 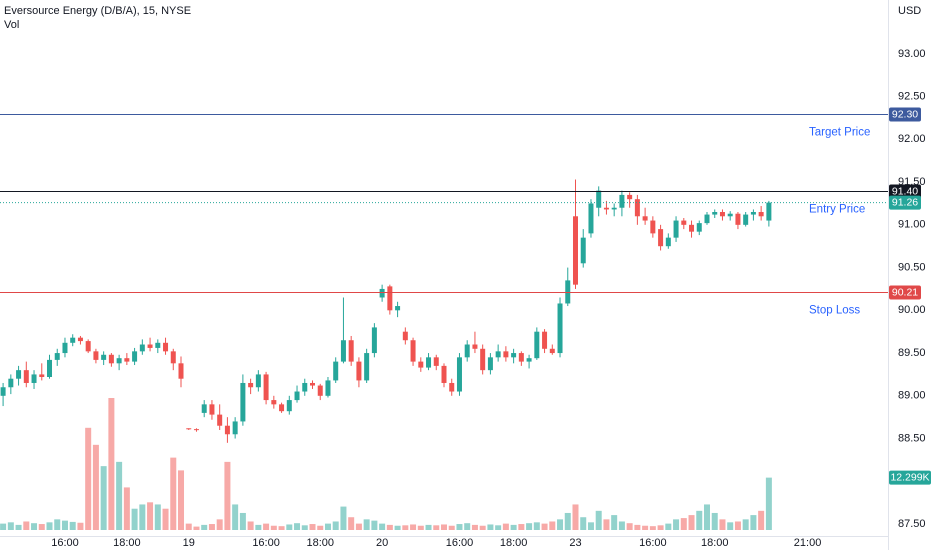 What do you see at coordinates (909, 11) in the screenshot?
I see `currency: USD` at bounding box center [909, 11].